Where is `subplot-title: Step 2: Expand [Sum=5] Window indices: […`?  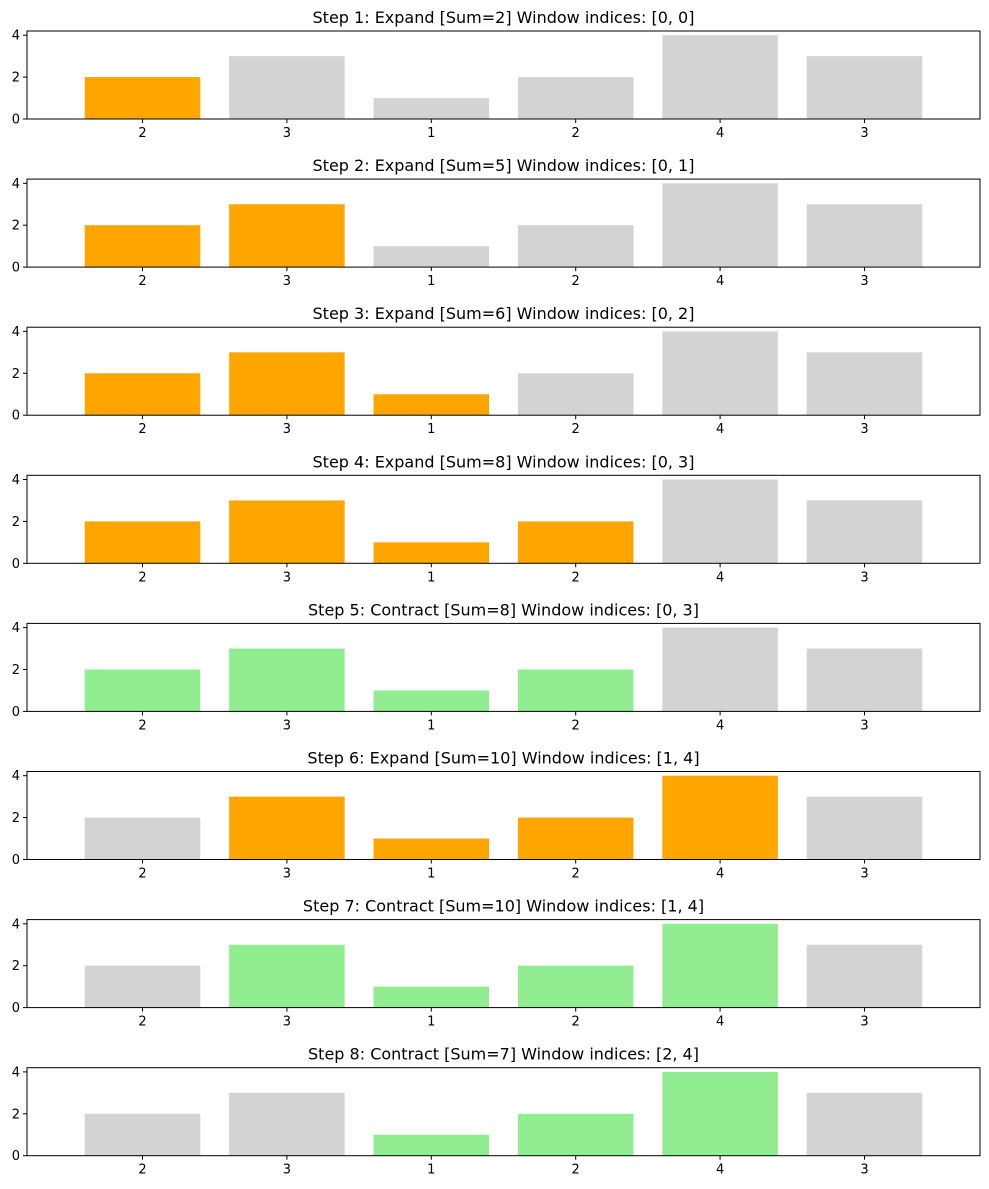 subplot-title: Step 2: Expand [Sum=5] Window indices: [… is located at coordinates (504, 165).